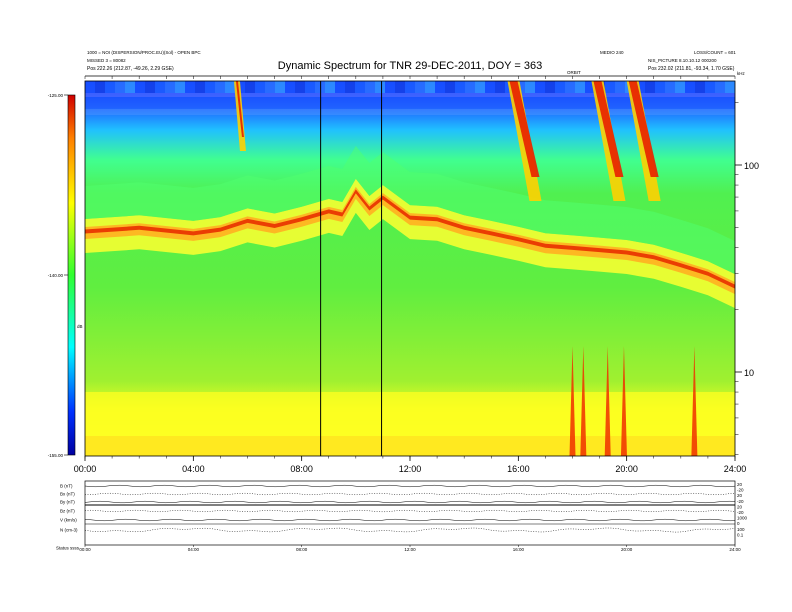 This screenshot has height=612, width=792. I want to click on bottom-panel-axis: 00:00 04:00 08:00 12:00 16:00 20:00 24:00, so click(410, 548).